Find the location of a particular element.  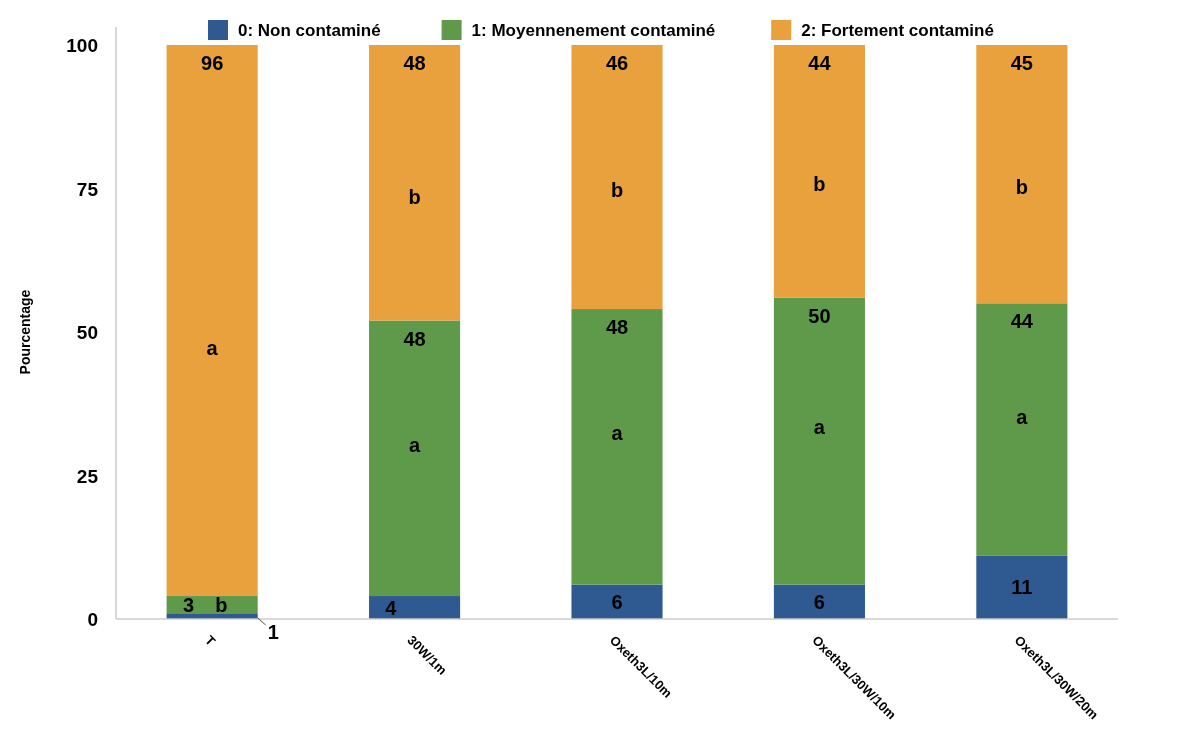

data-label: 96 is located at coordinates (212, 63).